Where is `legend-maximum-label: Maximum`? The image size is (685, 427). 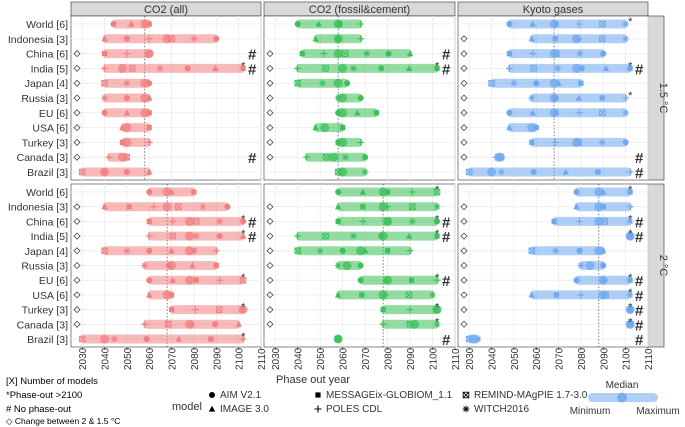
legend-maximum-label: Maximum is located at coordinates (657, 411).